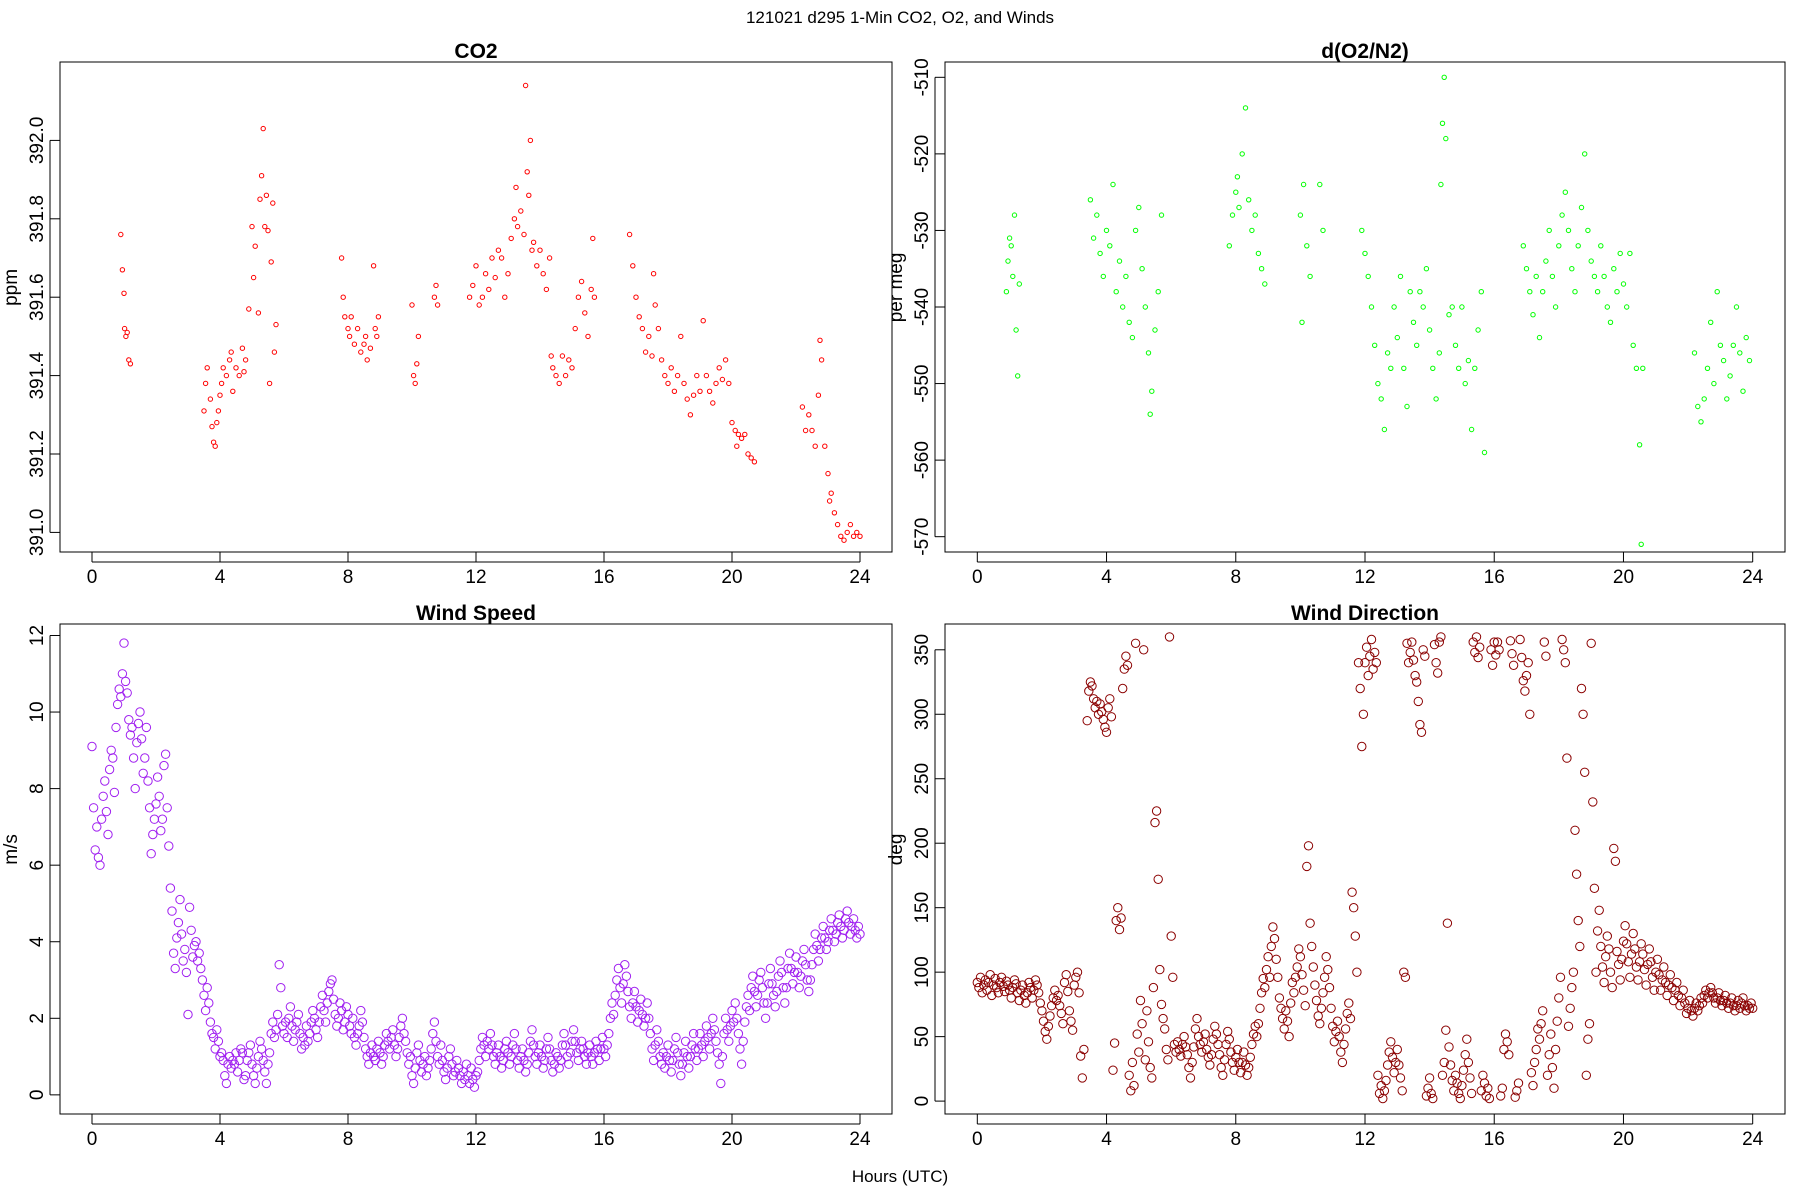  I want to click on x-tick-label-o2: 24, so click(1753, 577).